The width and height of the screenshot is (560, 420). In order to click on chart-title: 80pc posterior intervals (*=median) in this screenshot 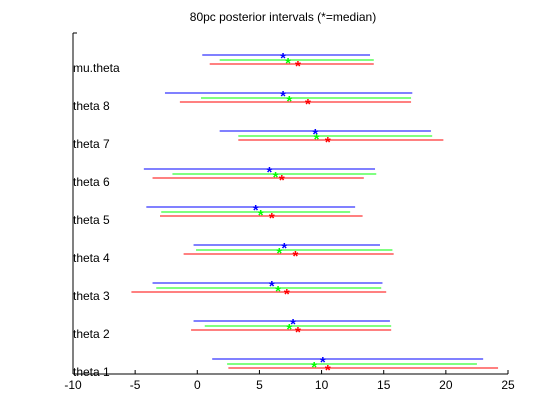, I will do `click(283, 17)`.